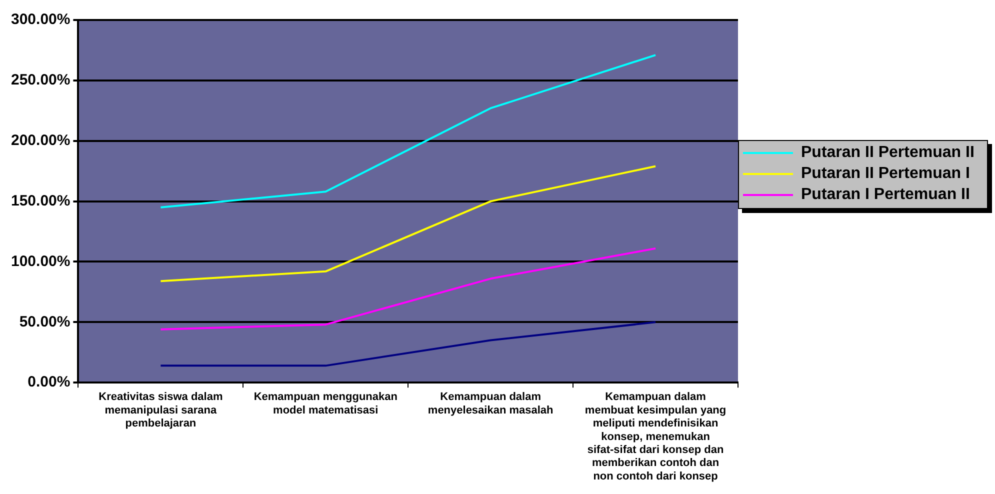 The height and width of the screenshot is (494, 995). Describe the element at coordinates (885, 173) in the screenshot. I see `legend-label: Putaran II Pertemuan I` at that location.